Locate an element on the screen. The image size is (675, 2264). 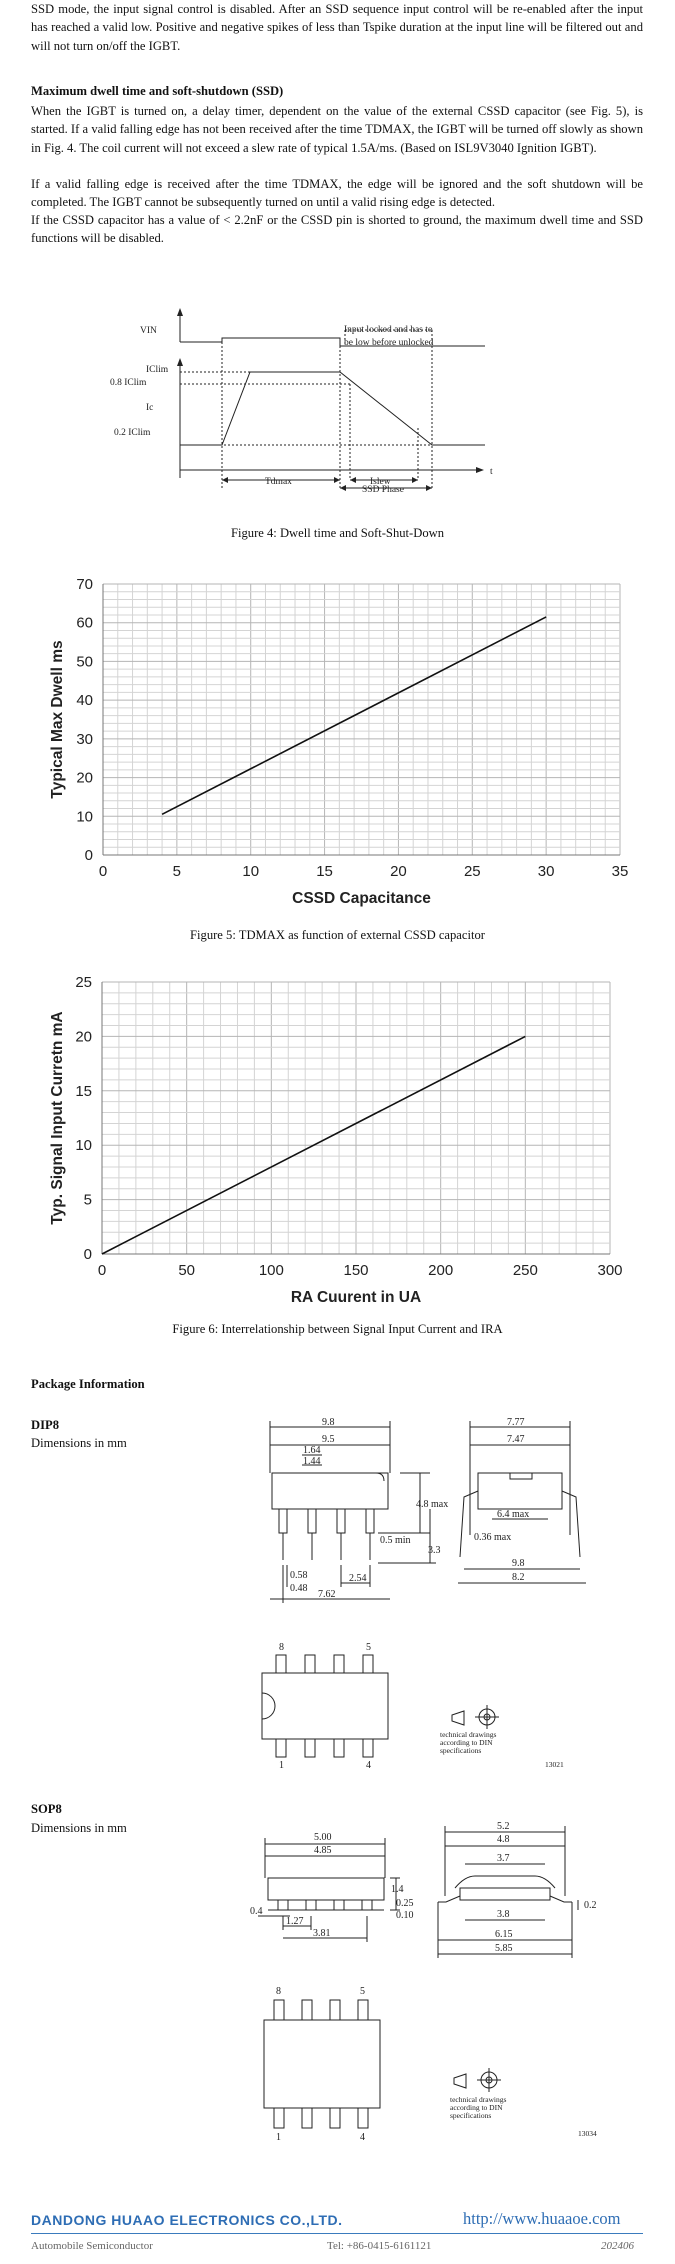
dip8-note-2: according to DIN is located at coordinates (466, 1742).